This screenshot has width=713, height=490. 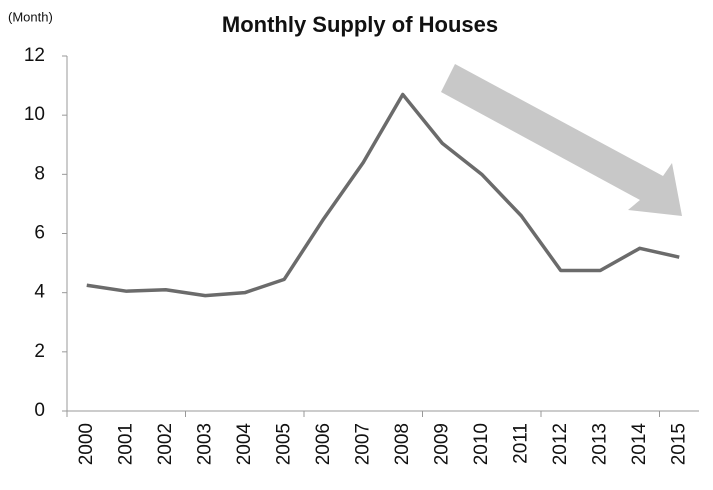 I want to click on y-tick-label: 4, so click(x=39, y=292).